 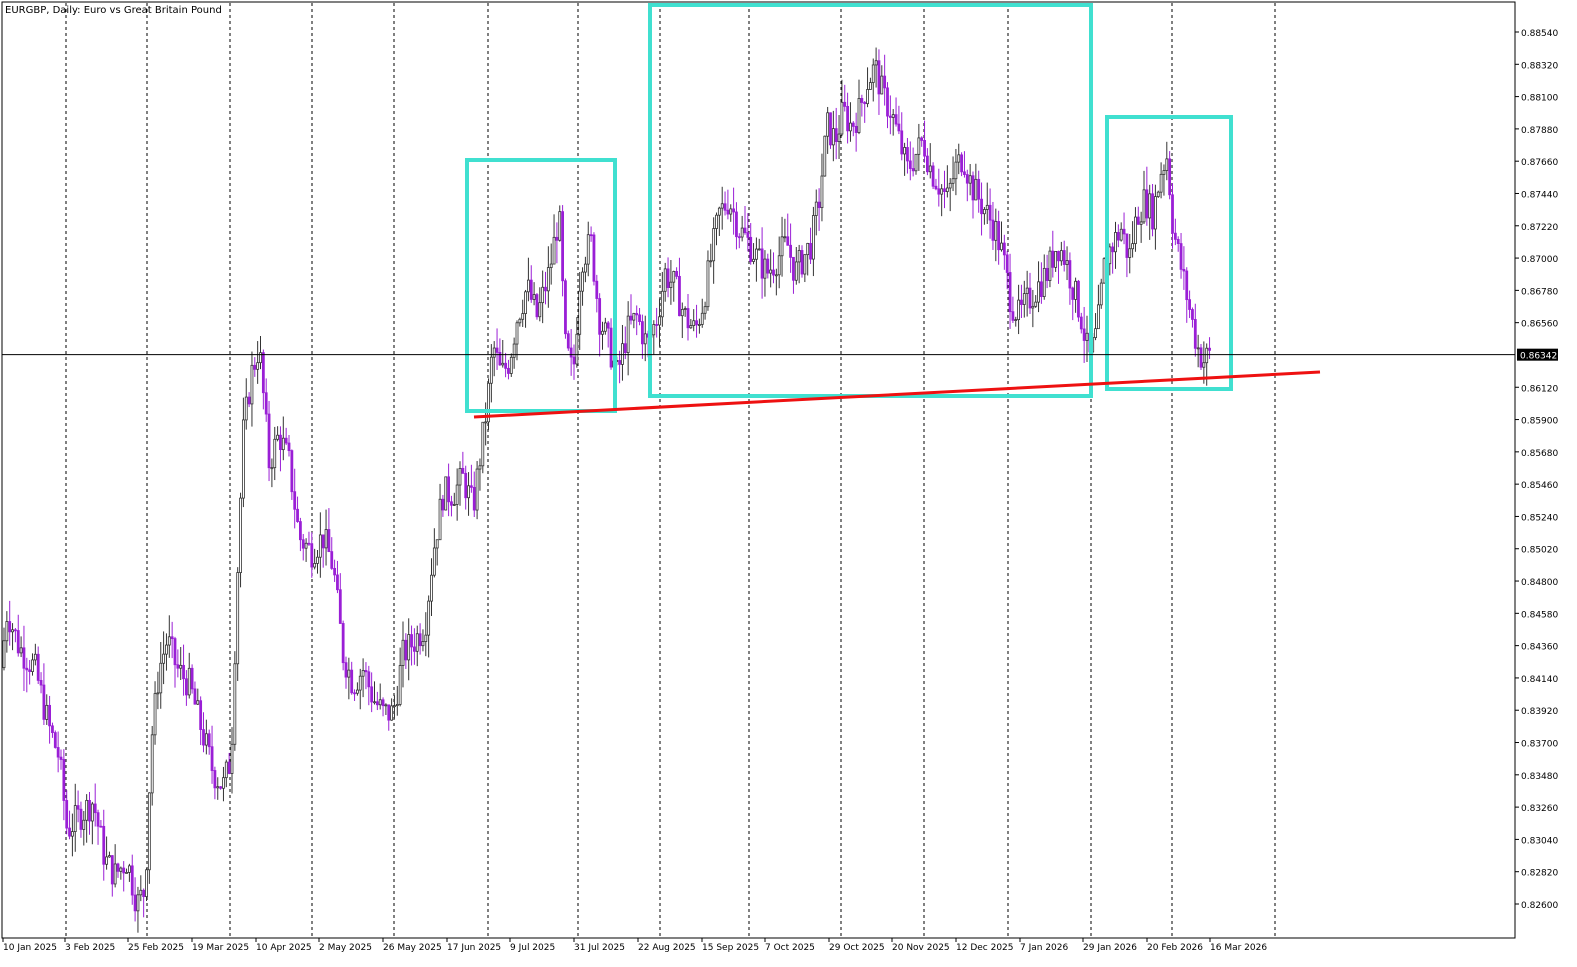 I want to click on y-tick-label: 0.85900, so click(x=1539, y=422).